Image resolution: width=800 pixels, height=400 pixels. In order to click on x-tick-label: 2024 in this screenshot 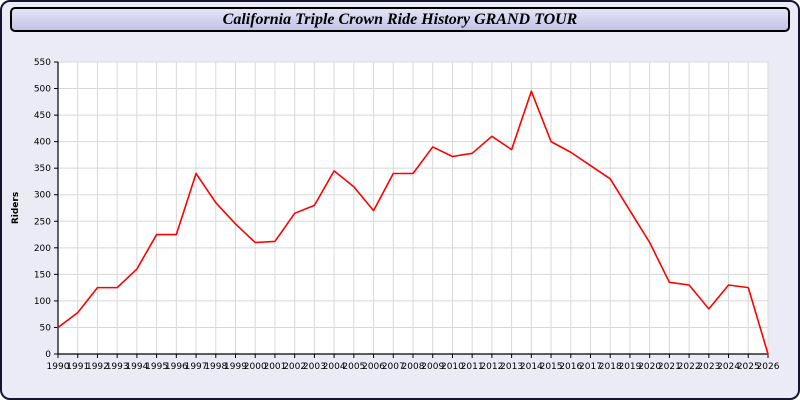, I will do `click(728, 367)`.